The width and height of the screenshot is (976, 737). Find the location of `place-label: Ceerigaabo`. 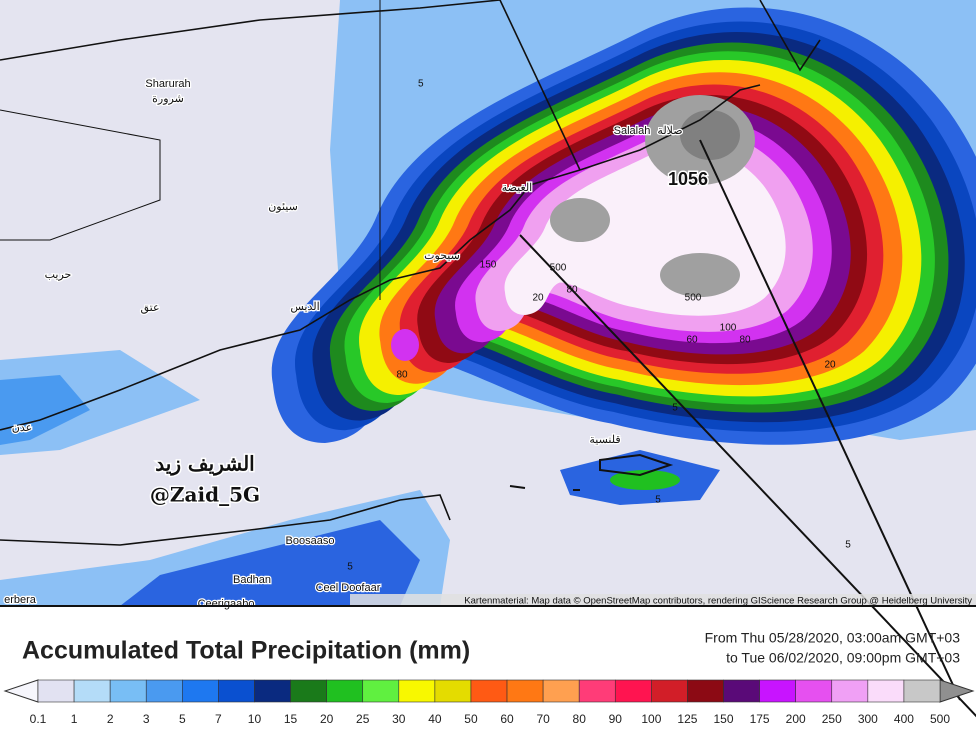

place-label: Ceerigaabo is located at coordinates (226, 604).